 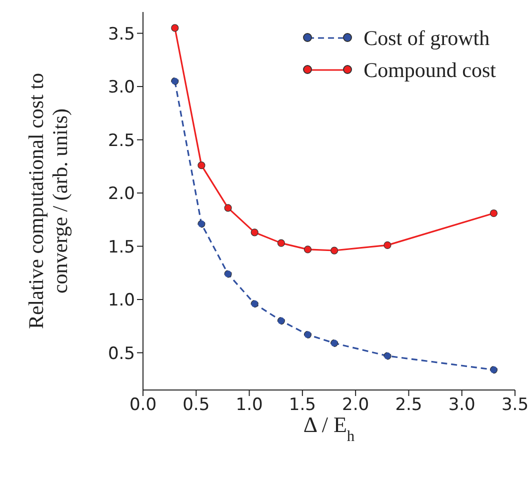 I want to click on x-tick-label: 2.5, so click(x=408, y=405).